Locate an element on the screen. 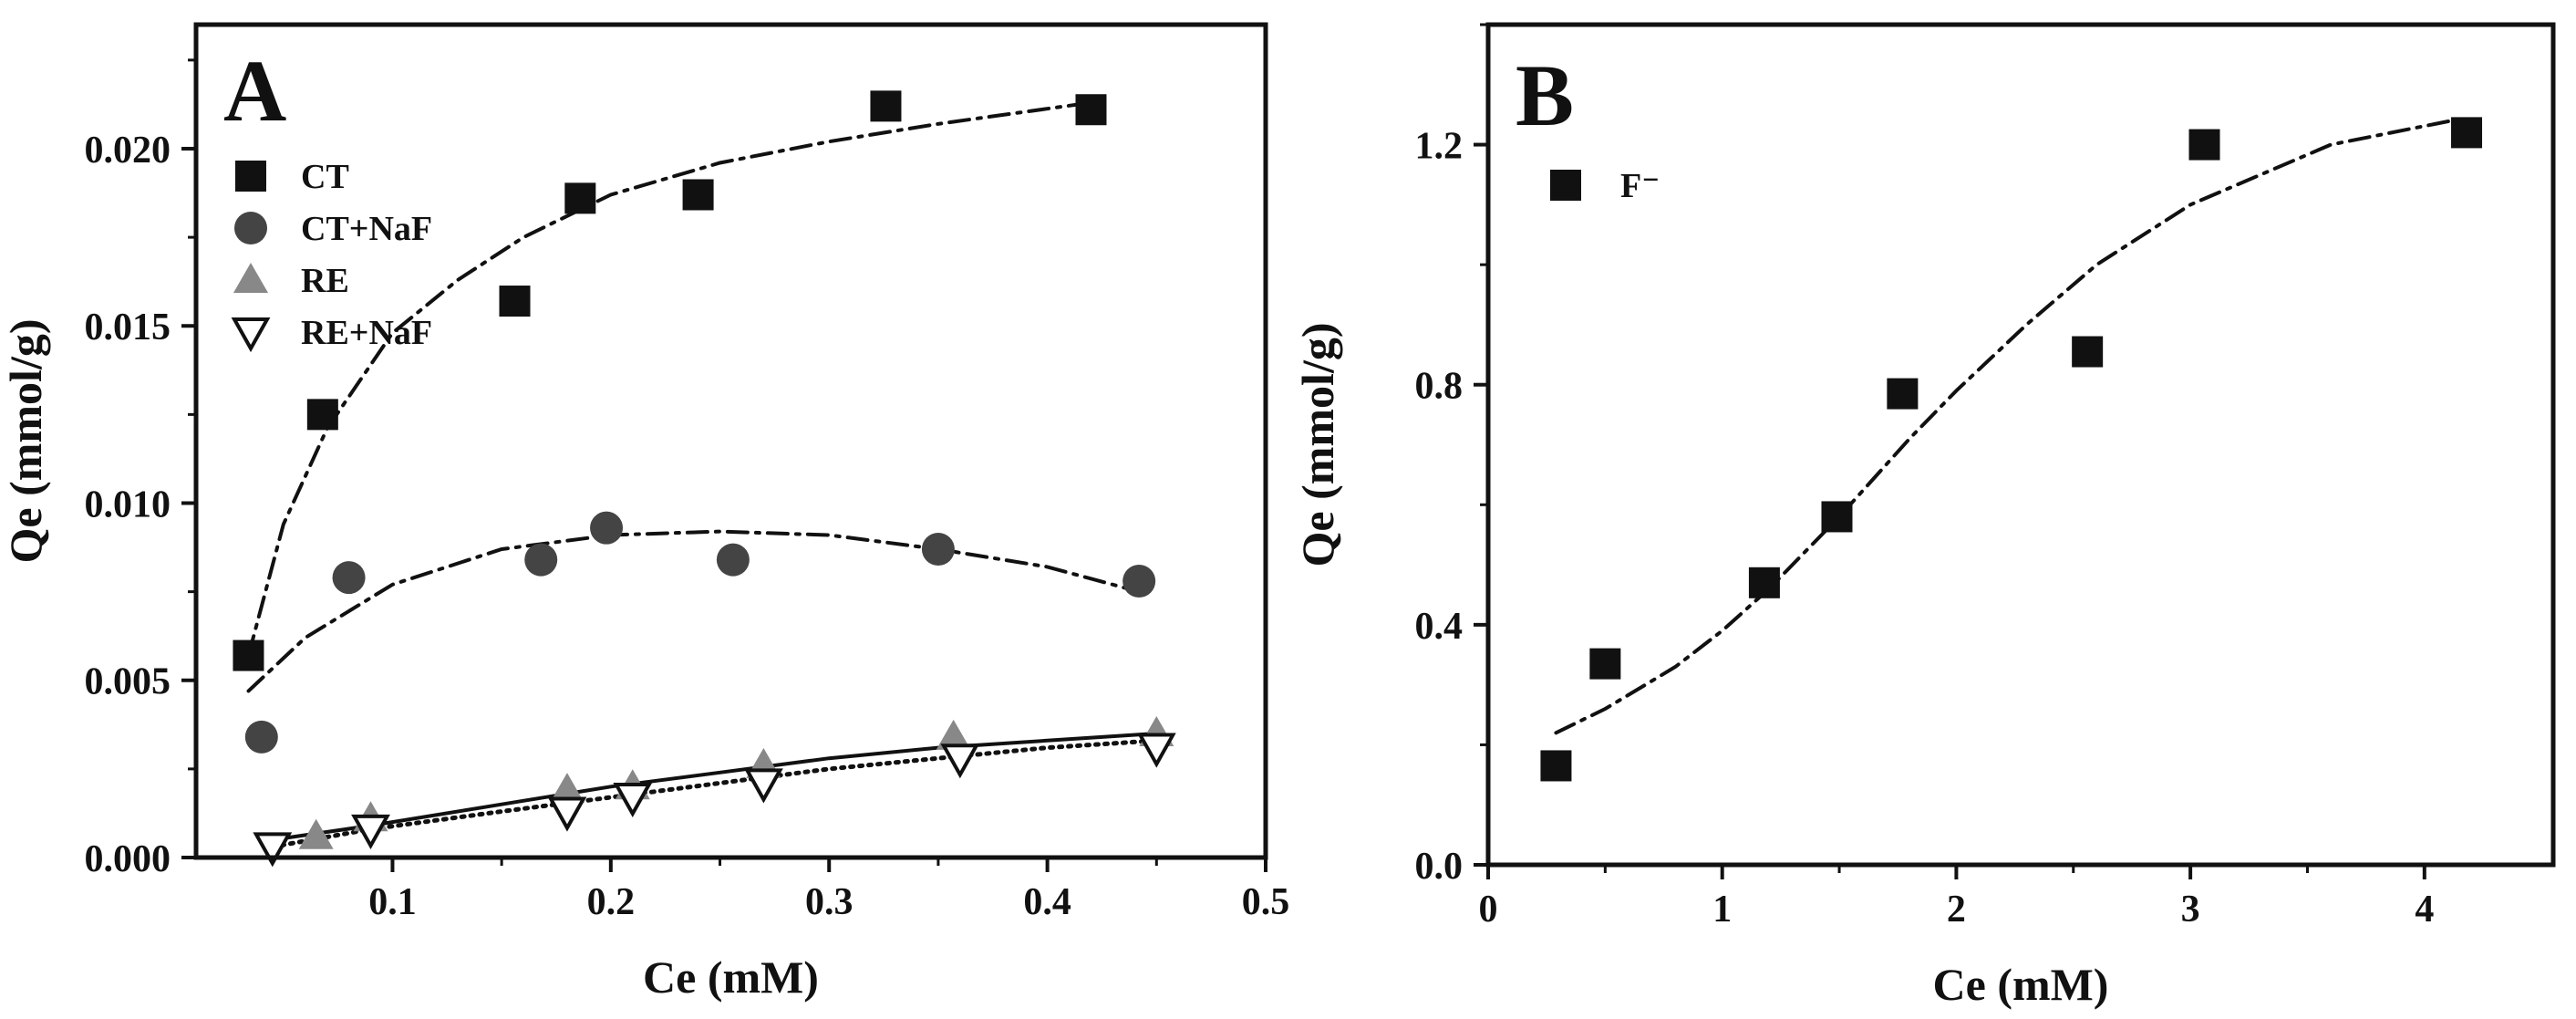  x-tick-label: 4 is located at coordinates (2424, 910).